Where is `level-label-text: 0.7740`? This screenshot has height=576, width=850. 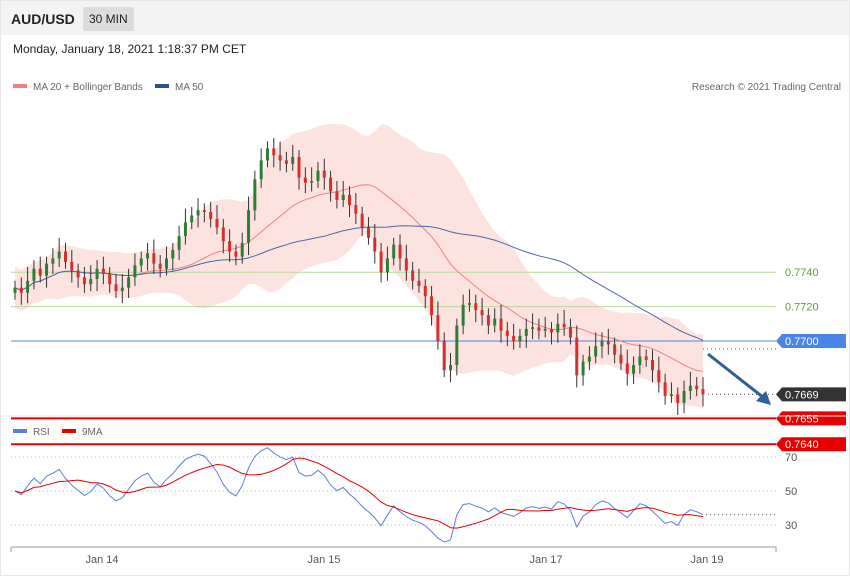
level-label-text: 0.7740 is located at coordinates (802, 273).